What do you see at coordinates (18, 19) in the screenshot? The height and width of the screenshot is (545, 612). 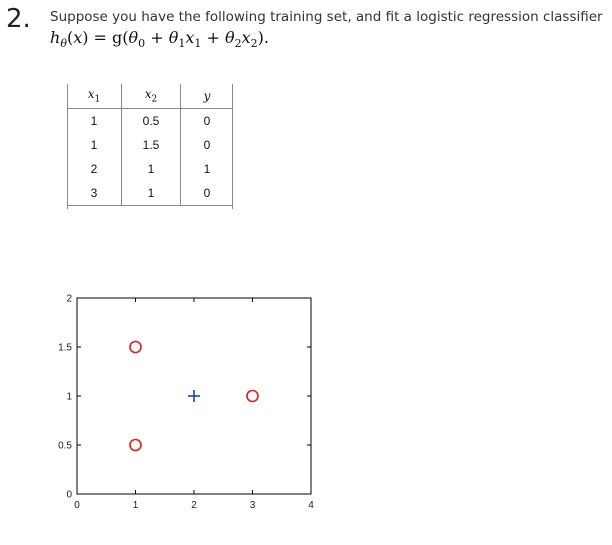 I see `question-number: 2.` at bounding box center [18, 19].